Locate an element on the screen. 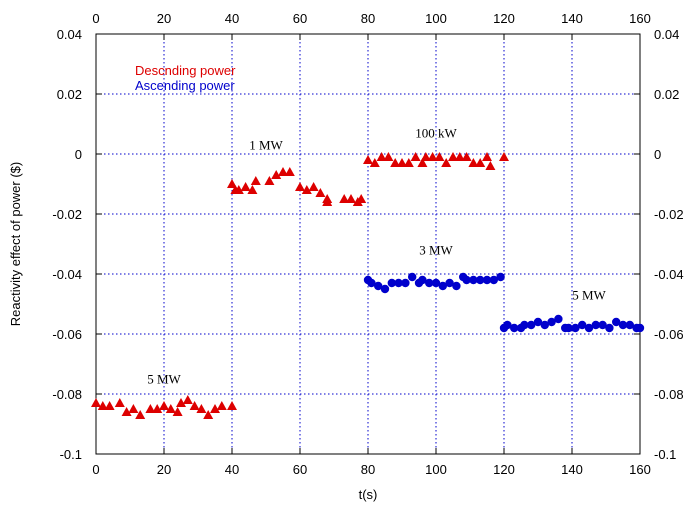 The image size is (698, 506). y-tick-label-right: -0.08 is located at coordinates (669, 394).